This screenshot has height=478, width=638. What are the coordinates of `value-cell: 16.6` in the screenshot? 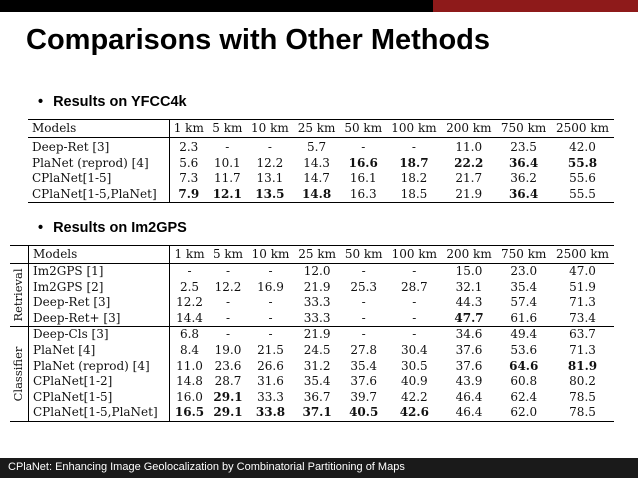 It's located at (363, 162).